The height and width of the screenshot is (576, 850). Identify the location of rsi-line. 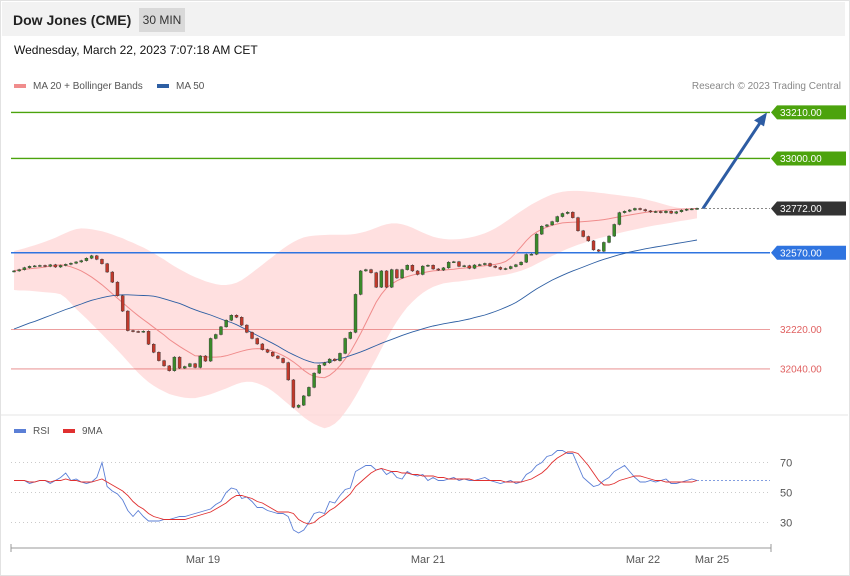
(356, 492).